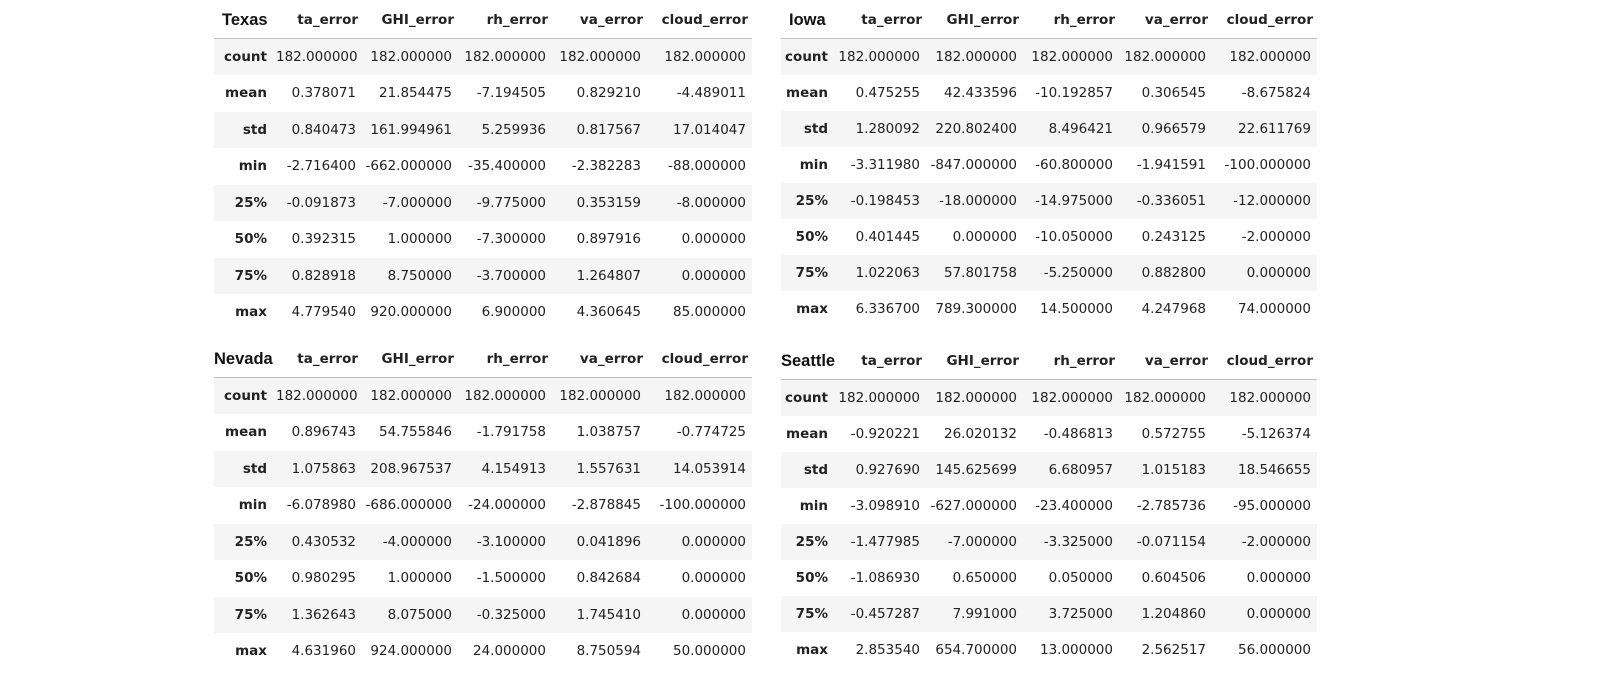  Describe the element at coordinates (887, 308) in the screenshot. I see `table-cell: 6.336700` at that location.